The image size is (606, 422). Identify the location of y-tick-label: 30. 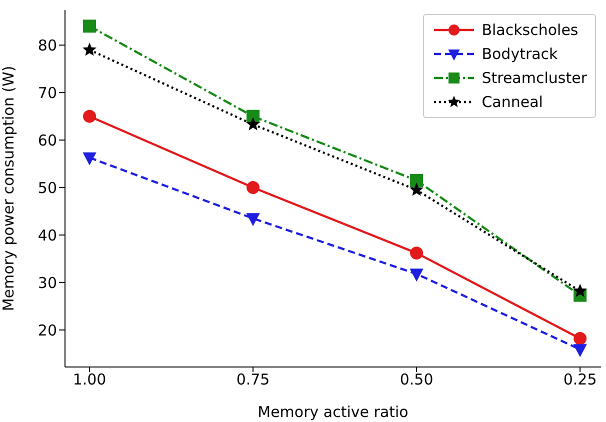
(47, 283).